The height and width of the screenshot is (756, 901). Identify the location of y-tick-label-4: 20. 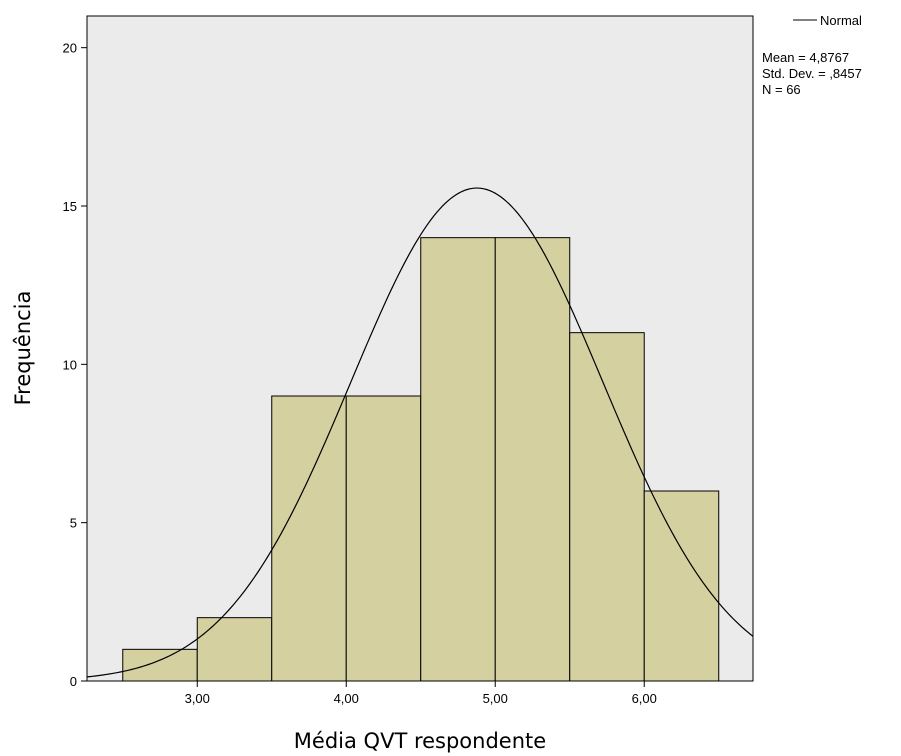
(70, 48).